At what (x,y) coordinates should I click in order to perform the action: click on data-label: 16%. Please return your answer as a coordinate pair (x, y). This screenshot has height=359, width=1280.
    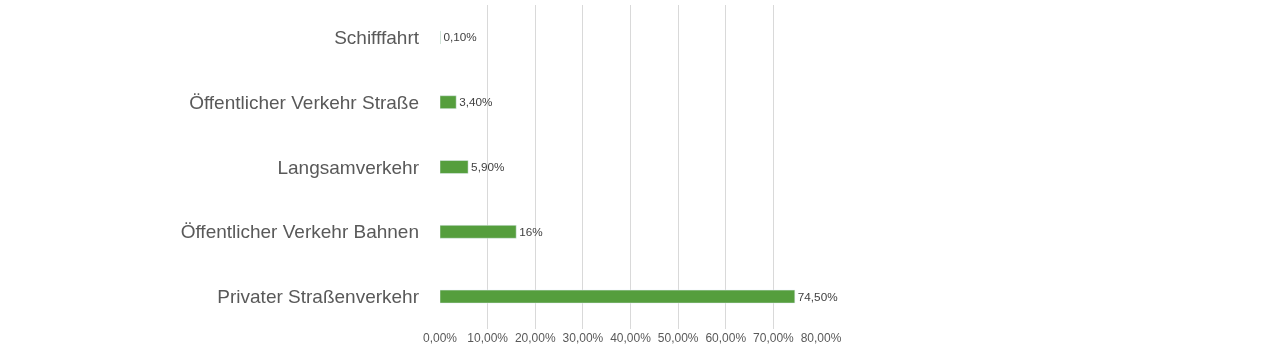
    Looking at the image, I should click on (531, 231).